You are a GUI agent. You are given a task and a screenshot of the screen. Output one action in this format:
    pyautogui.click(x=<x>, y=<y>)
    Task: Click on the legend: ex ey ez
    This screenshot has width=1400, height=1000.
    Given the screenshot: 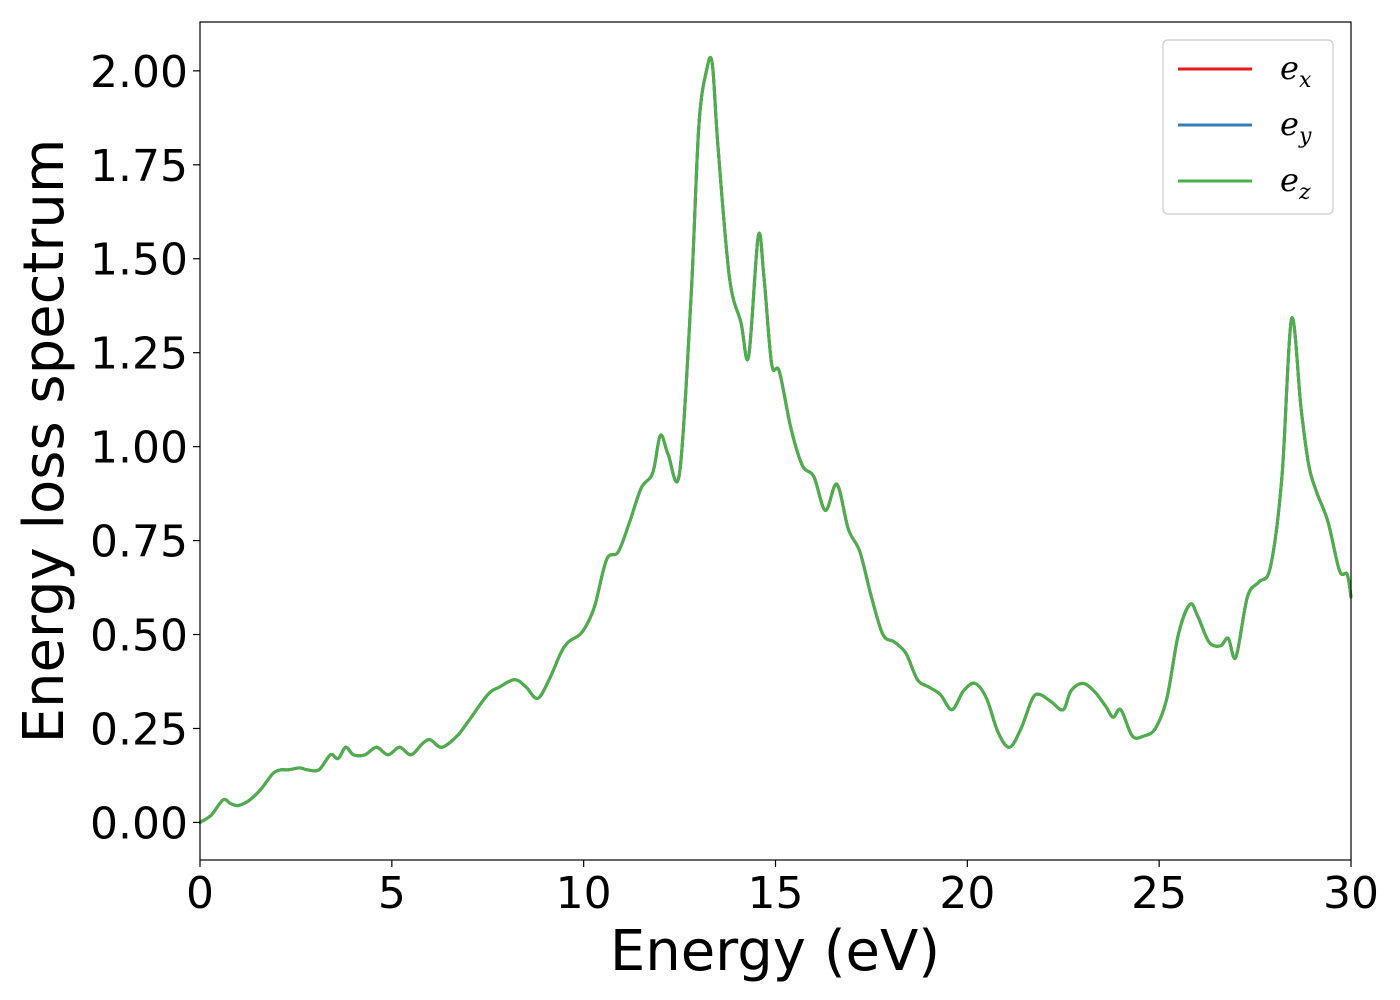 What is the action you would take?
    pyautogui.click(x=1248, y=127)
    